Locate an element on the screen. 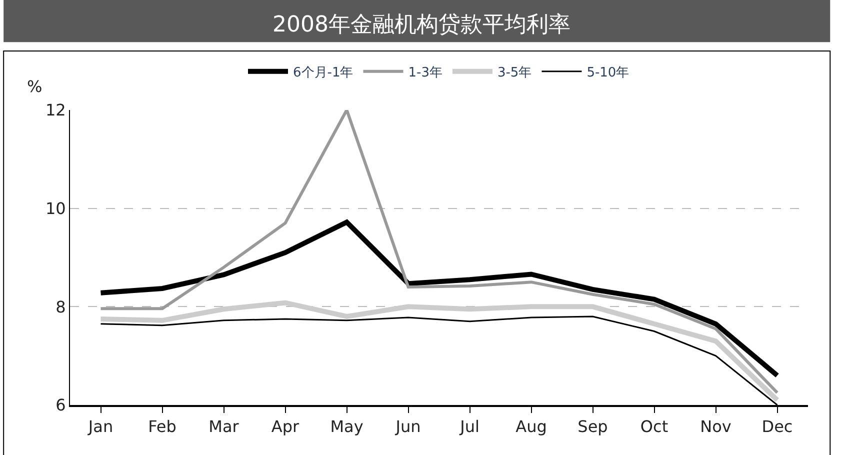 The image size is (843, 455). legend-label: 6个月-1年 is located at coordinates (323, 72).